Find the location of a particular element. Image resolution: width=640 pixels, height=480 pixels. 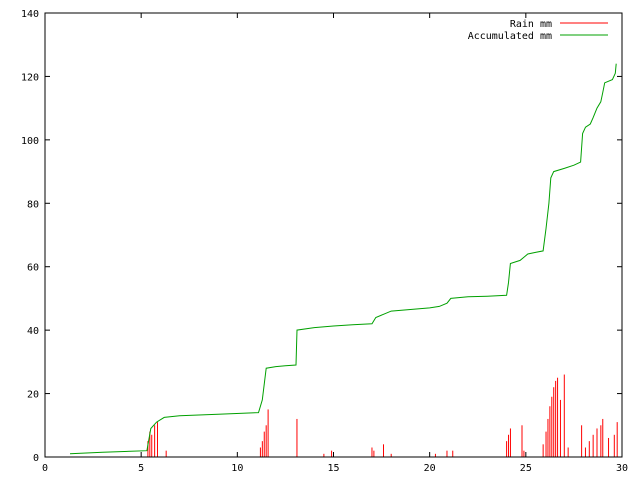

x-tick-label: 20 is located at coordinates (430, 468).